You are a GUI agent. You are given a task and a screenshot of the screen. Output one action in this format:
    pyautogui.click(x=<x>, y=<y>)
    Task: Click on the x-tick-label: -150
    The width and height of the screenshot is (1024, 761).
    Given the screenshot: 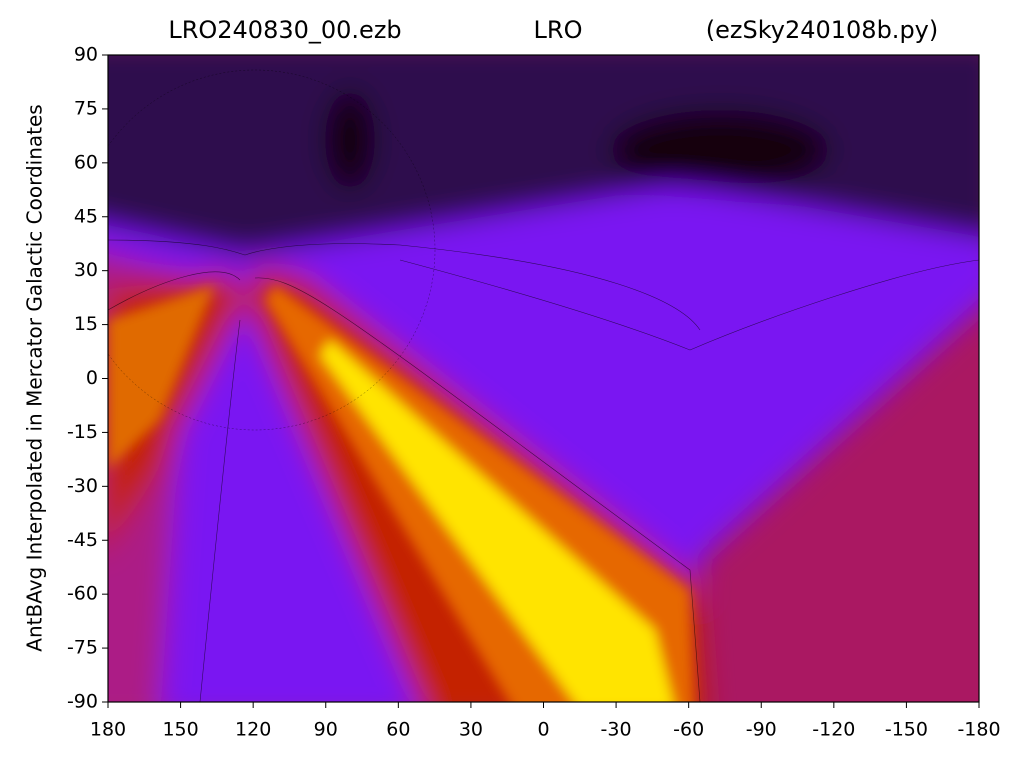 What is the action you would take?
    pyautogui.click(x=906, y=730)
    